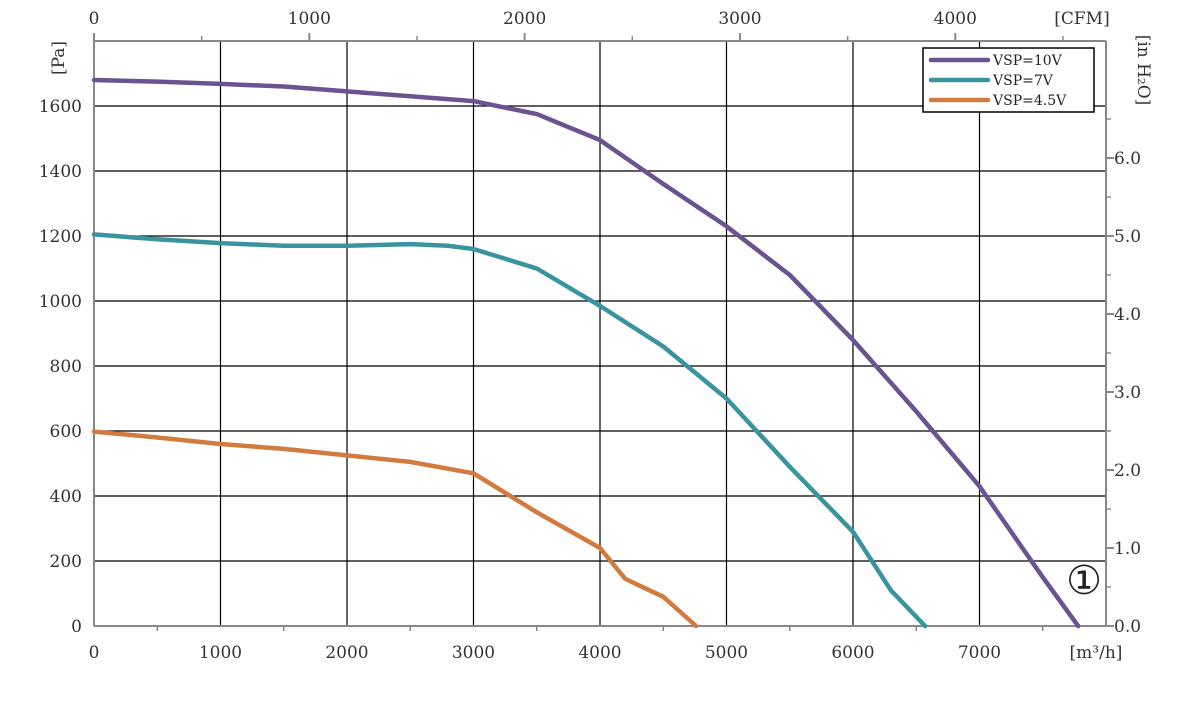 Image resolution: width=1181 pixels, height=709 pixels. Describe the element at coordinates (395, 529) in the screenshot. I see `series-line-vsp-4-5v` at that location.